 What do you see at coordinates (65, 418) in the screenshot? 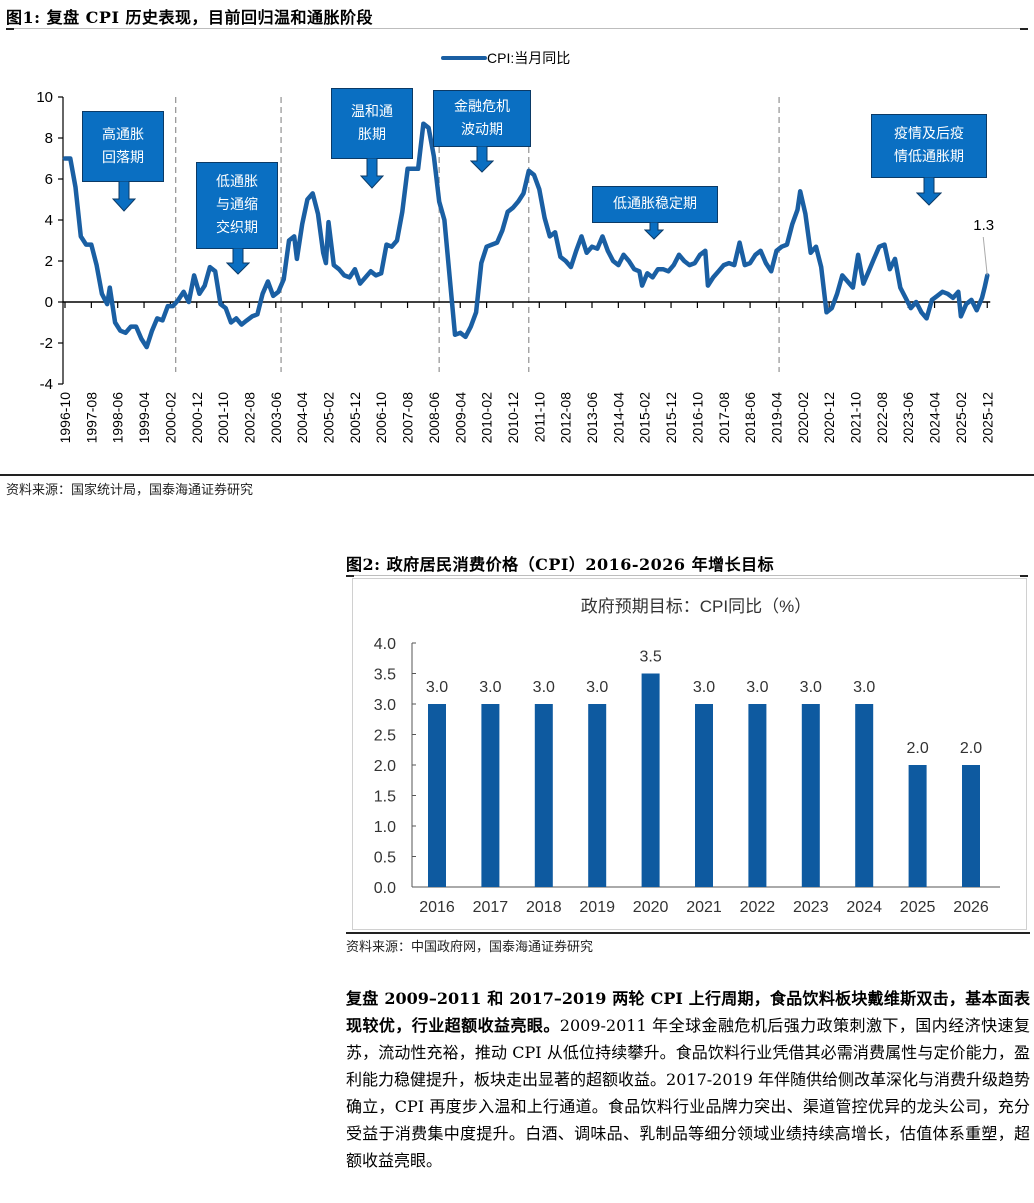
I see `svg-text: 1996-10` at bounding box center [65, 418].